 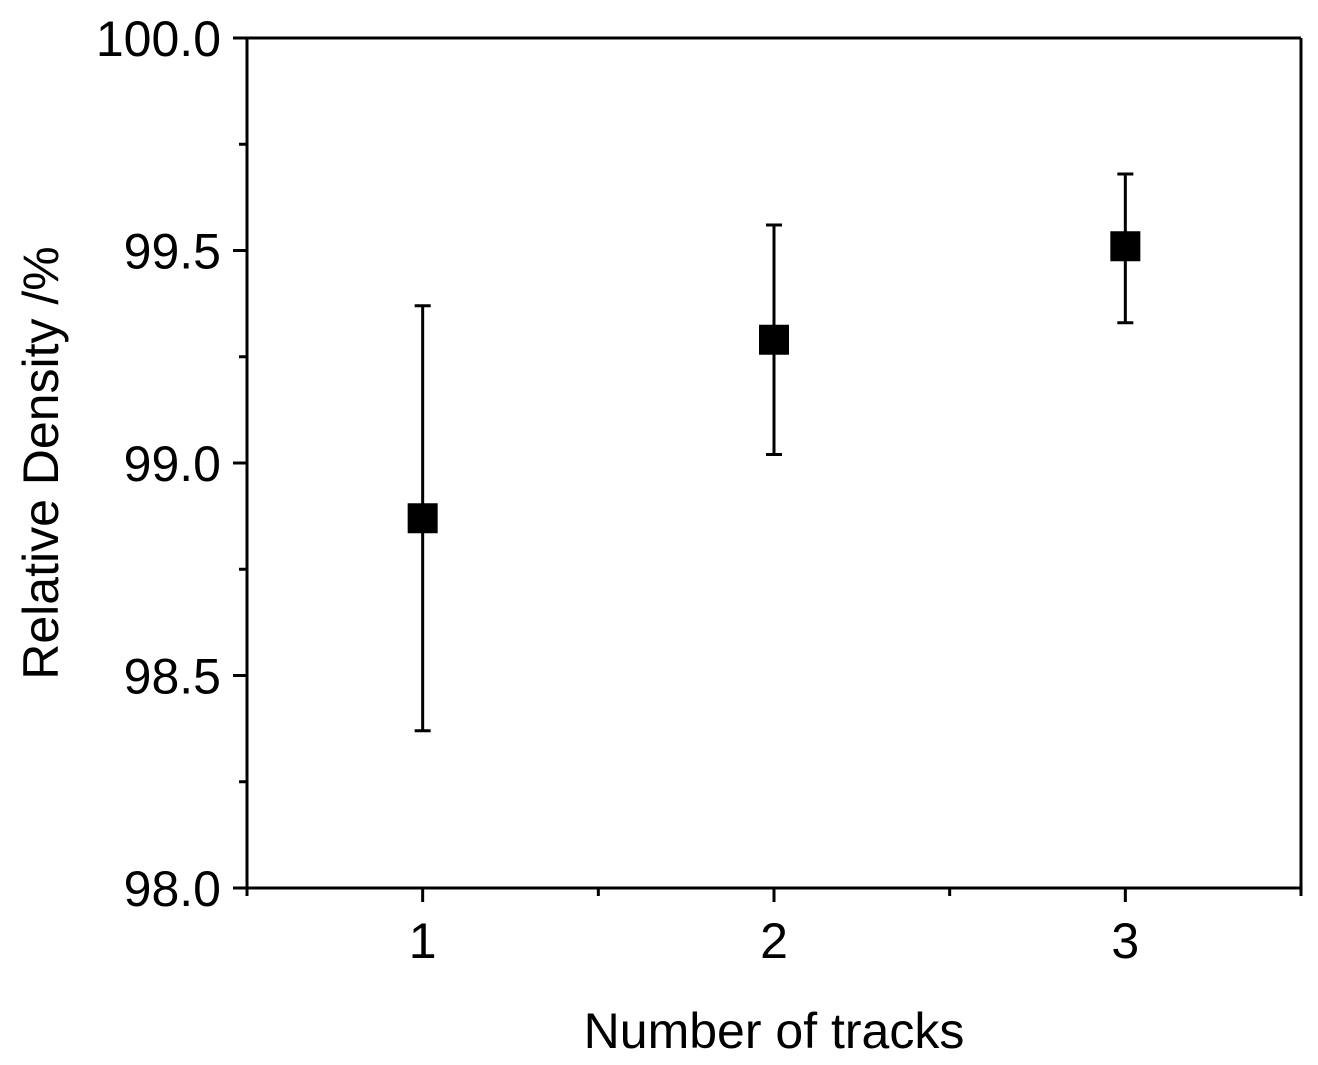 I want to click on x-tick-label: 2, so click(x=774, y=941).